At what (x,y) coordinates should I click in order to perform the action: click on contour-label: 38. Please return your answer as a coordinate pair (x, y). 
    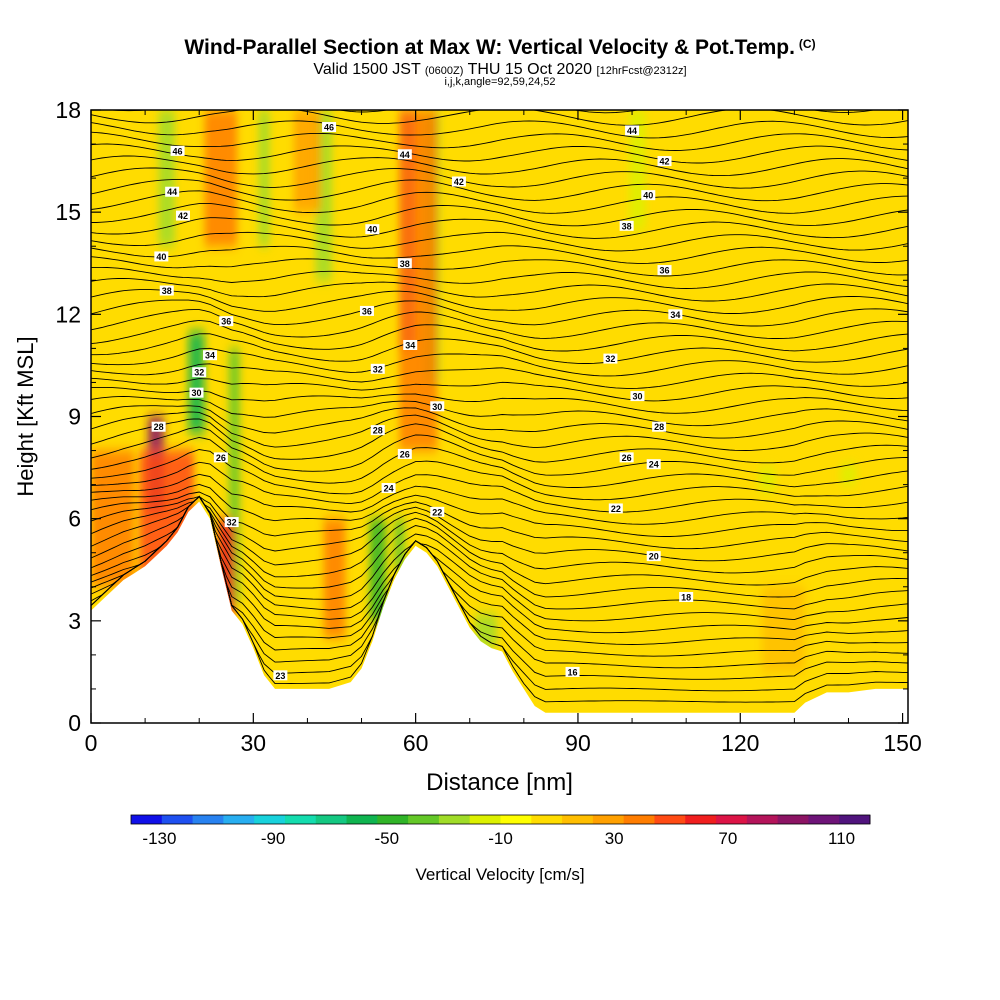
    Looking at the image, I should click on (626, 225).